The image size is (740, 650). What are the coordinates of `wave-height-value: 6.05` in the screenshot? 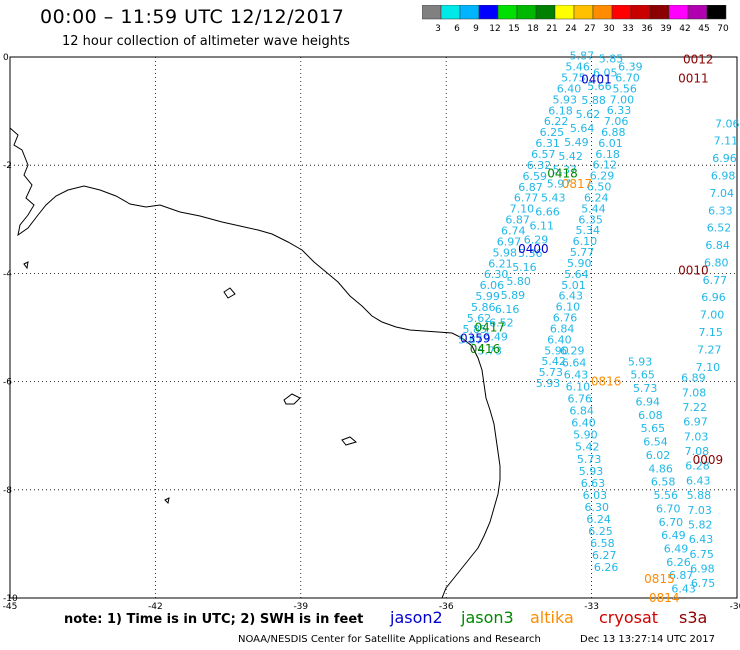 It's located at (605, 72).